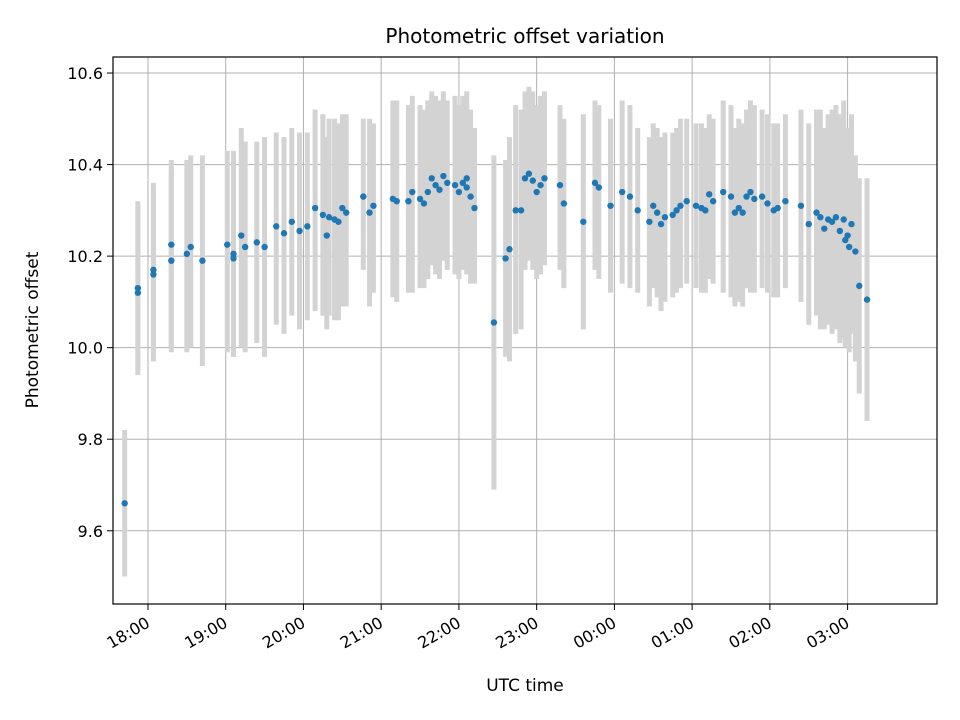 This screenshot has height=720, width=960. What do you see at coordinates (524, 36) in the screenshot?
I see `chart-title: Photometric offset variation` at bounding box center [524, 36].